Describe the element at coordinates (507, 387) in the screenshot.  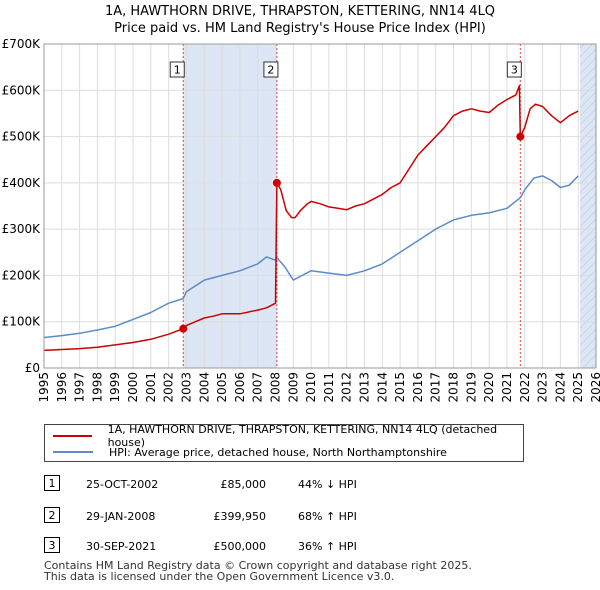
I see `x-tick-label: 2021` at that location.